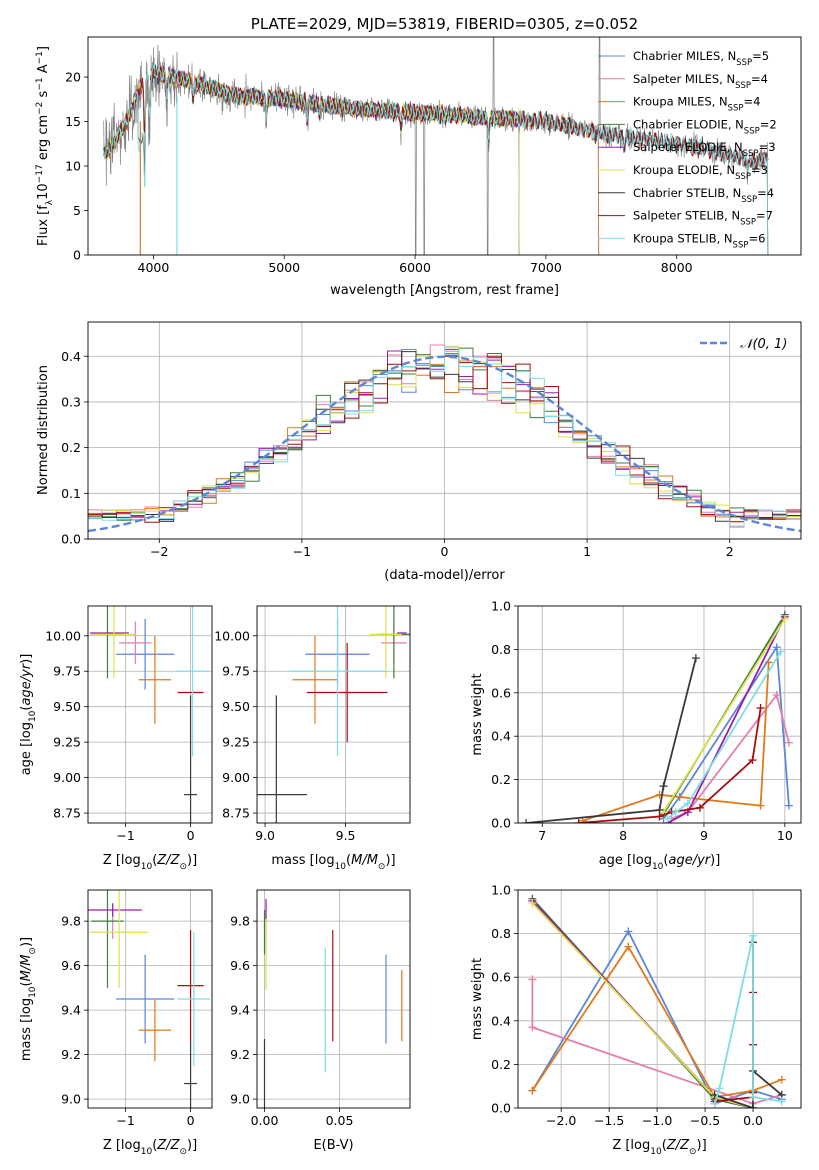  Describe the element at coordinates (705, 126) in the screenshot. I see `legend-entry: Chabrier ELODIE, NSSP=2` at that location.